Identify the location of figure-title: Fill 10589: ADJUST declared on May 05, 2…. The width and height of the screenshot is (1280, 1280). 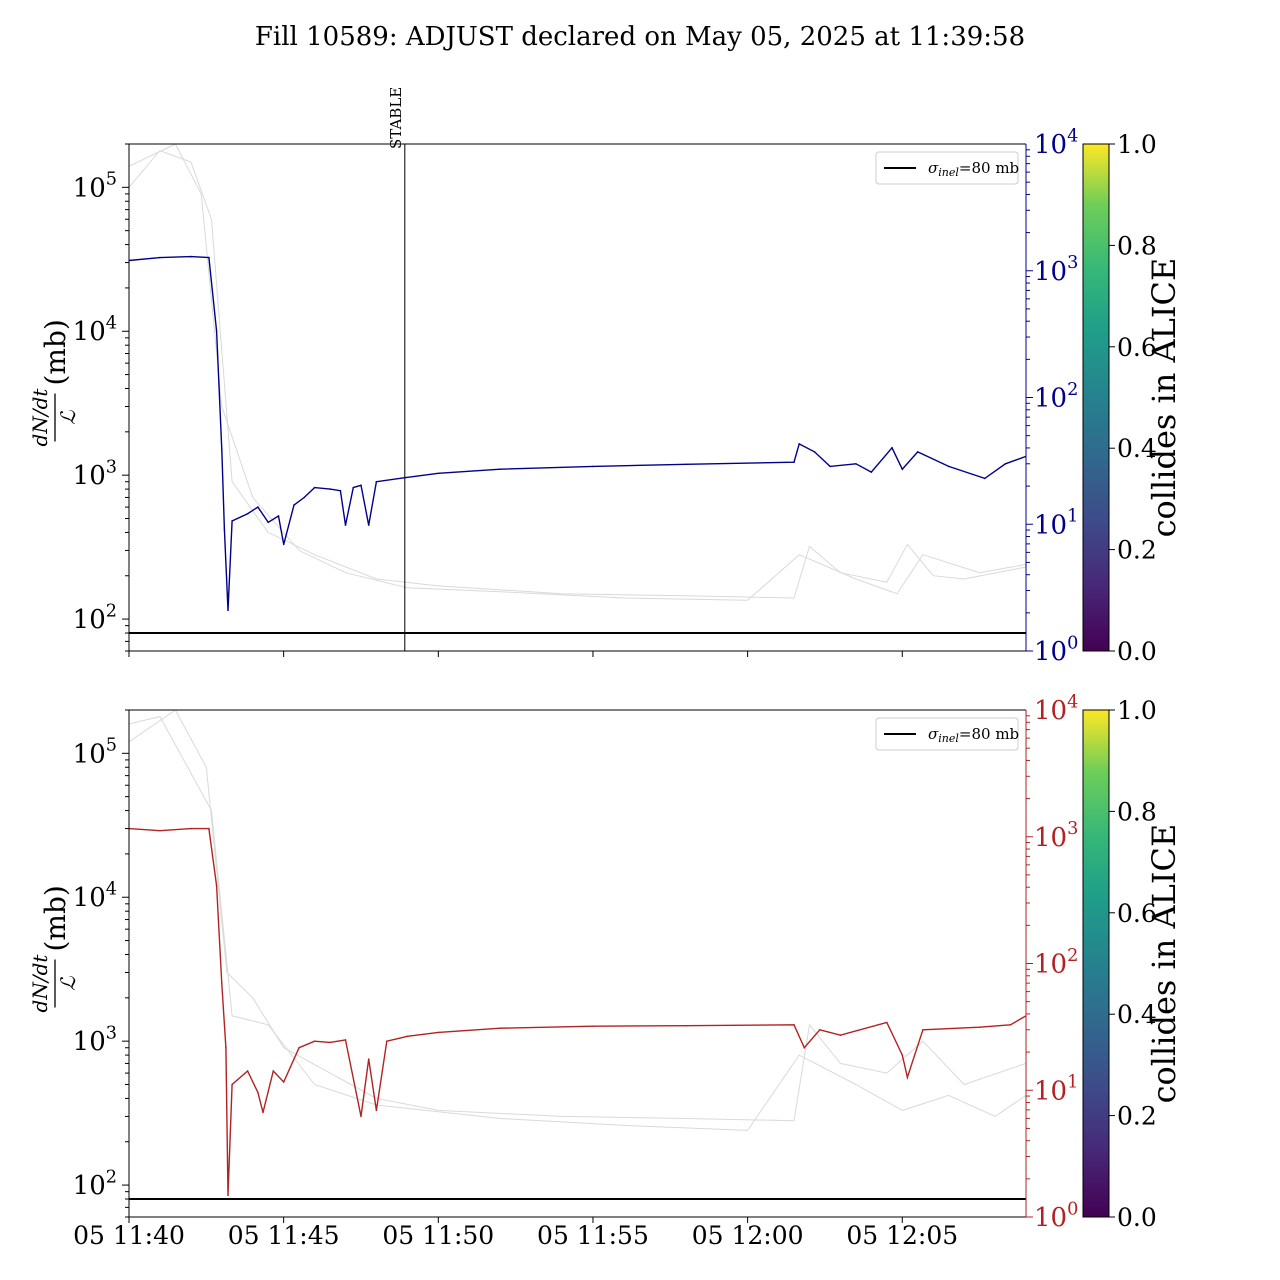
(640, 37).